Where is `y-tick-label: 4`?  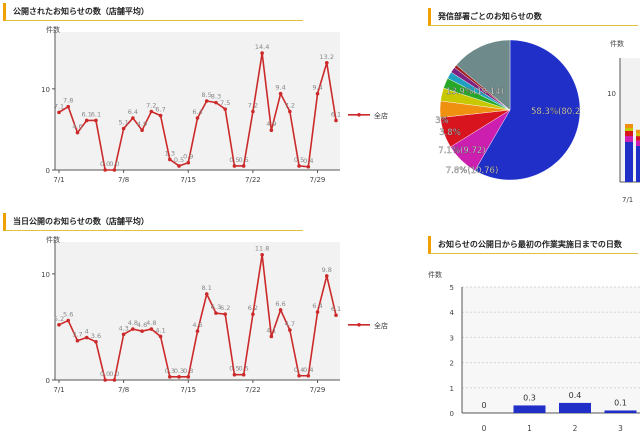
y-tick-label: 4 is located at coordinates (452, 313).